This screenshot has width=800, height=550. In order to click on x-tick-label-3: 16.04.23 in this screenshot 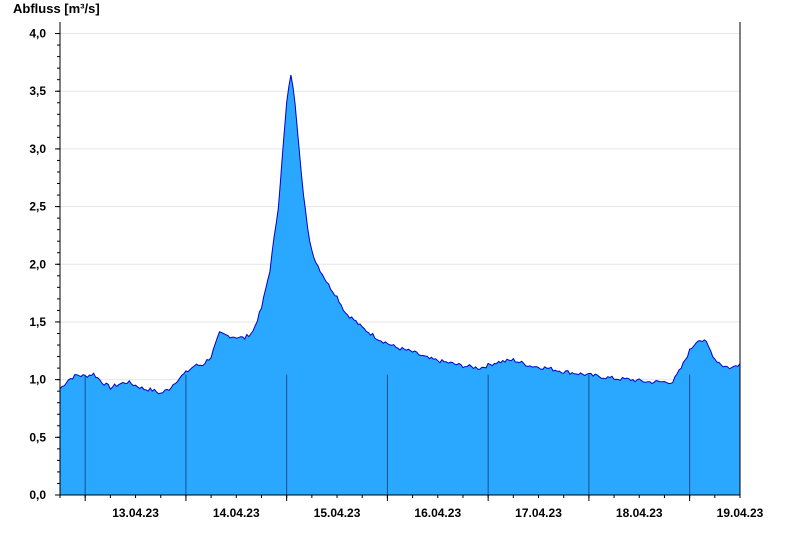, I will do `click(437, 513)`.